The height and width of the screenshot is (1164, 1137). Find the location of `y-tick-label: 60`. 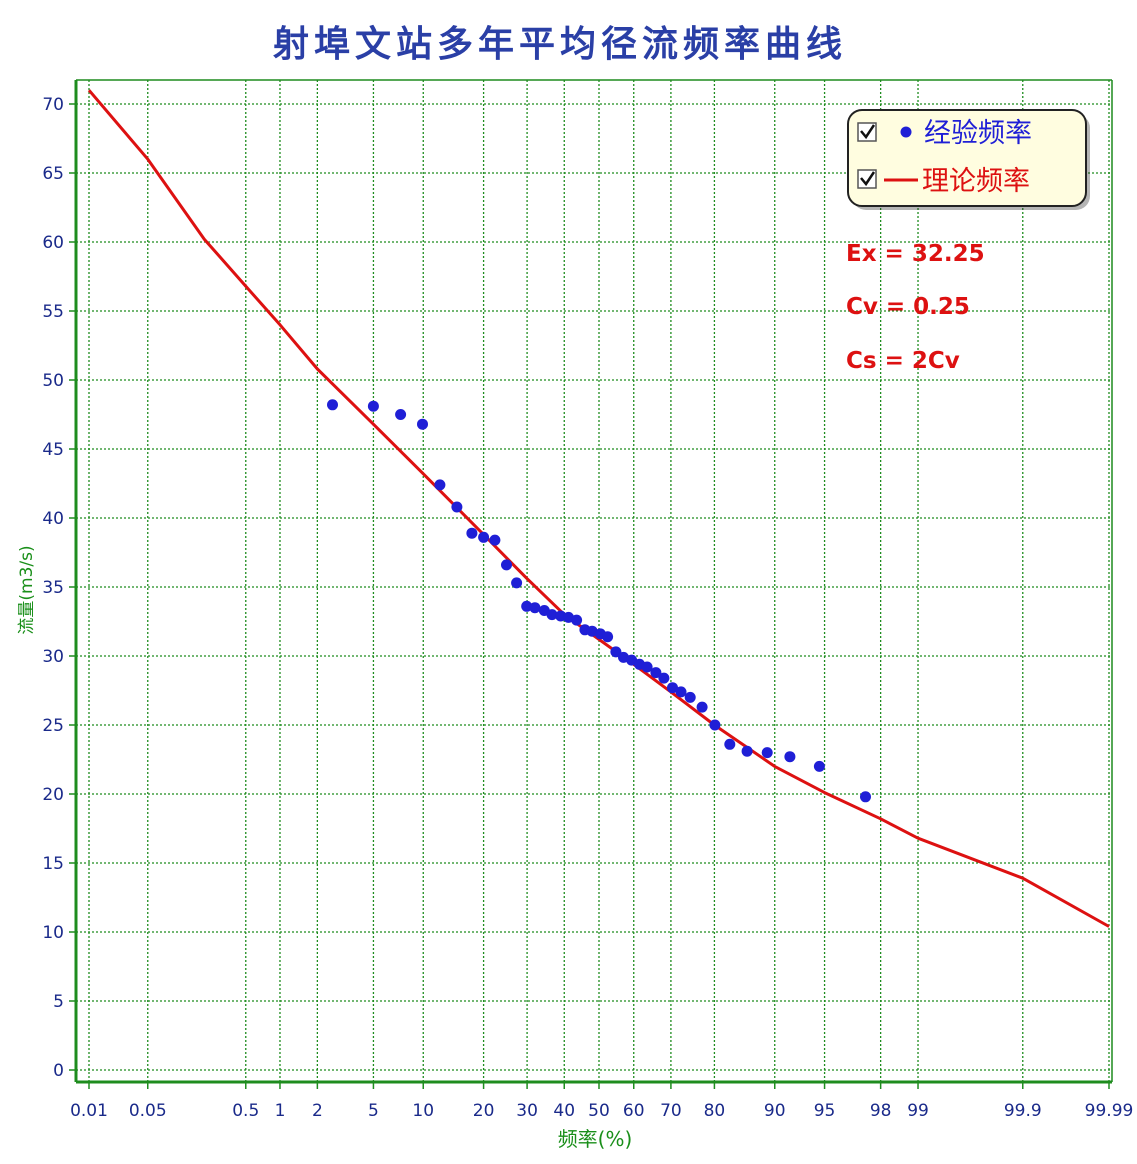

y-tick-label: 60 is located at coordinates (53, 243).